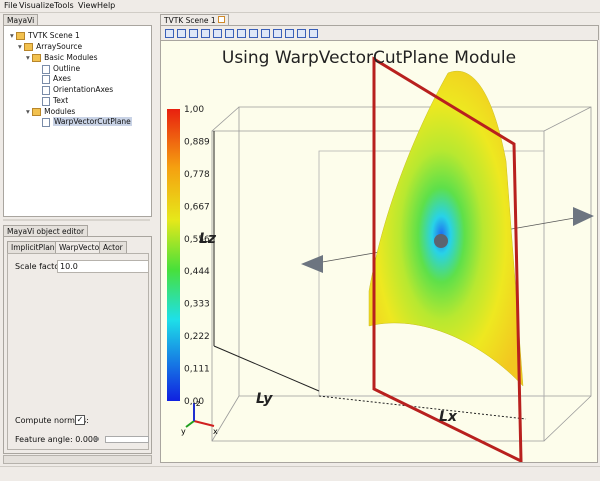  I want to click on tree-node-label: Modules, so click(60, 111).